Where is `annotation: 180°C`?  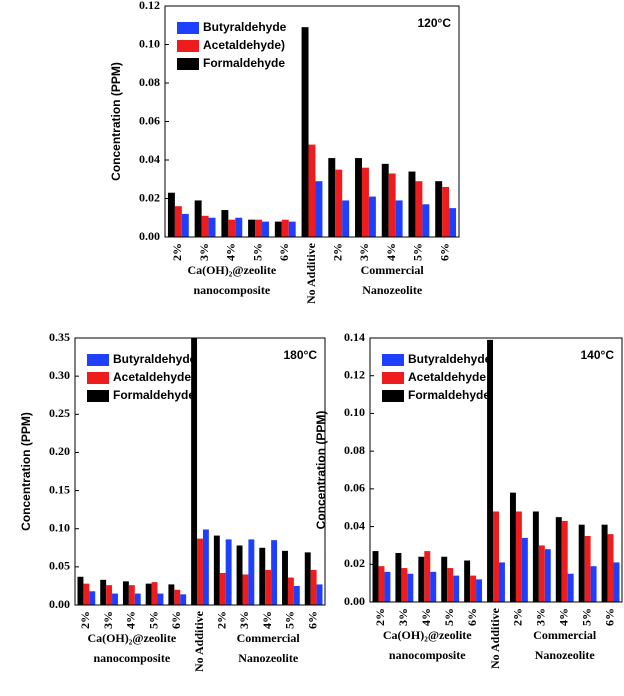 annotation: 180°C is located at coordinates (301, 355).